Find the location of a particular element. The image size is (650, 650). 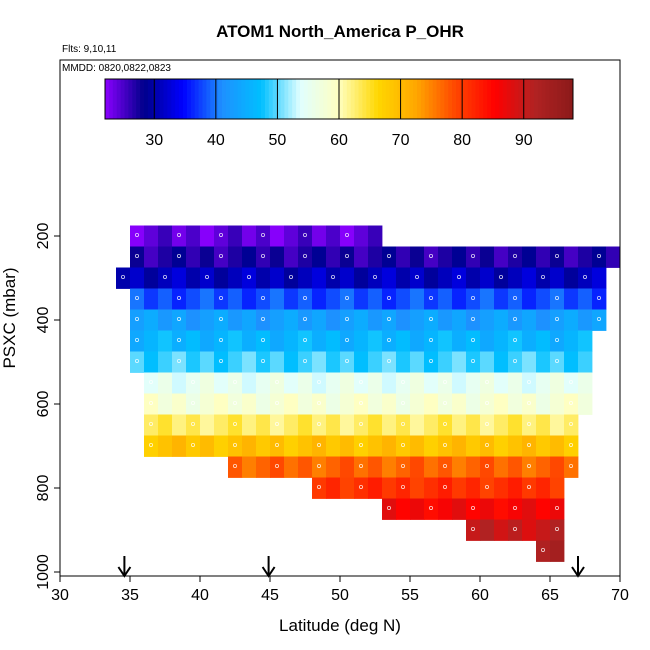

x-tick-label: 65 is located at coordinates (550, 595).